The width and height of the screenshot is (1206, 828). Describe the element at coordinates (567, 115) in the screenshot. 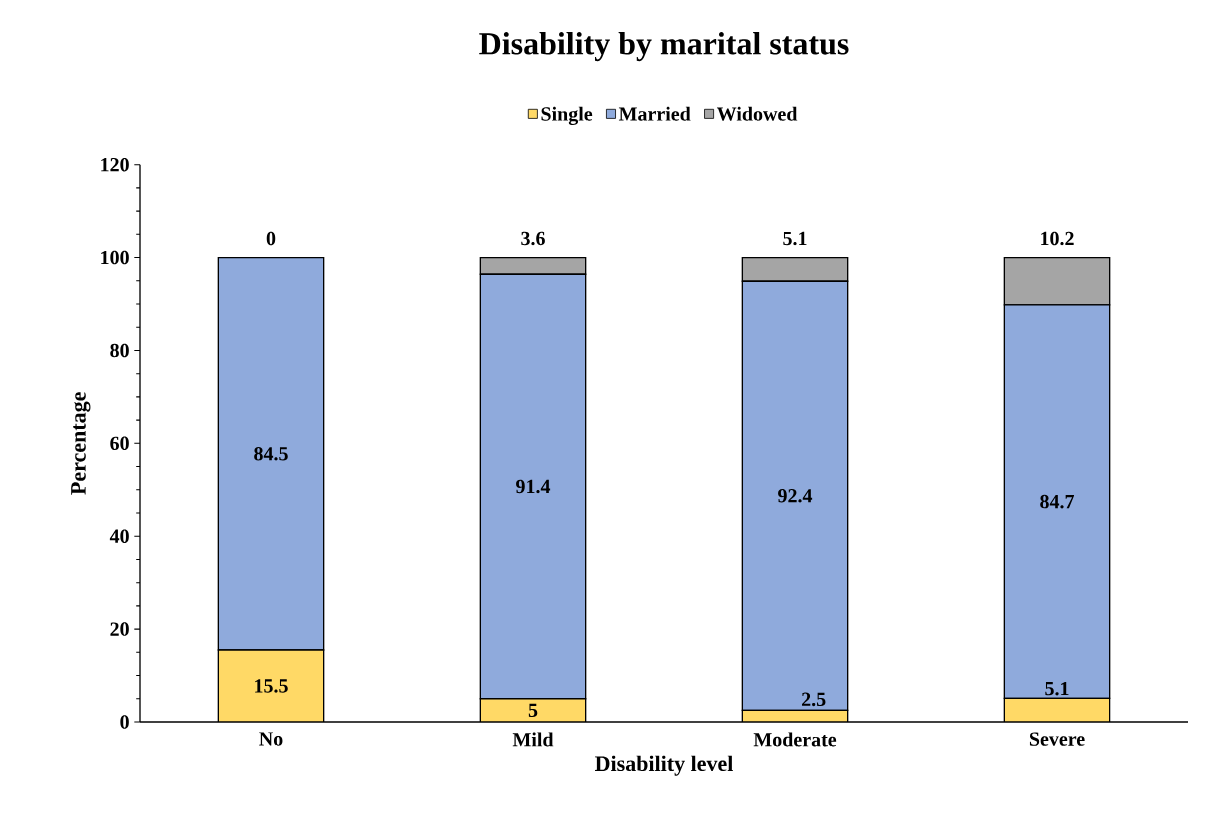

I see `legend-label: Single` at that location.